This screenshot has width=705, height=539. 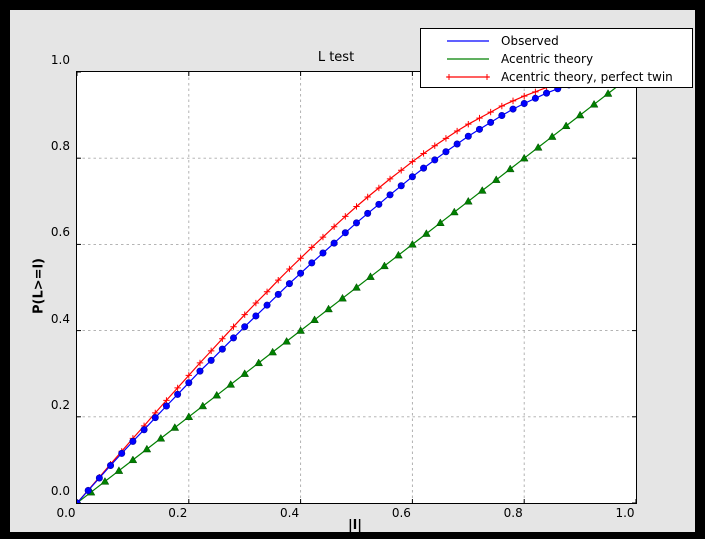 What do you see at coordinates (468, 77) in the screenshot?
I see `legend-line-sample-perfect-twin` at bounding box center [468, 77].